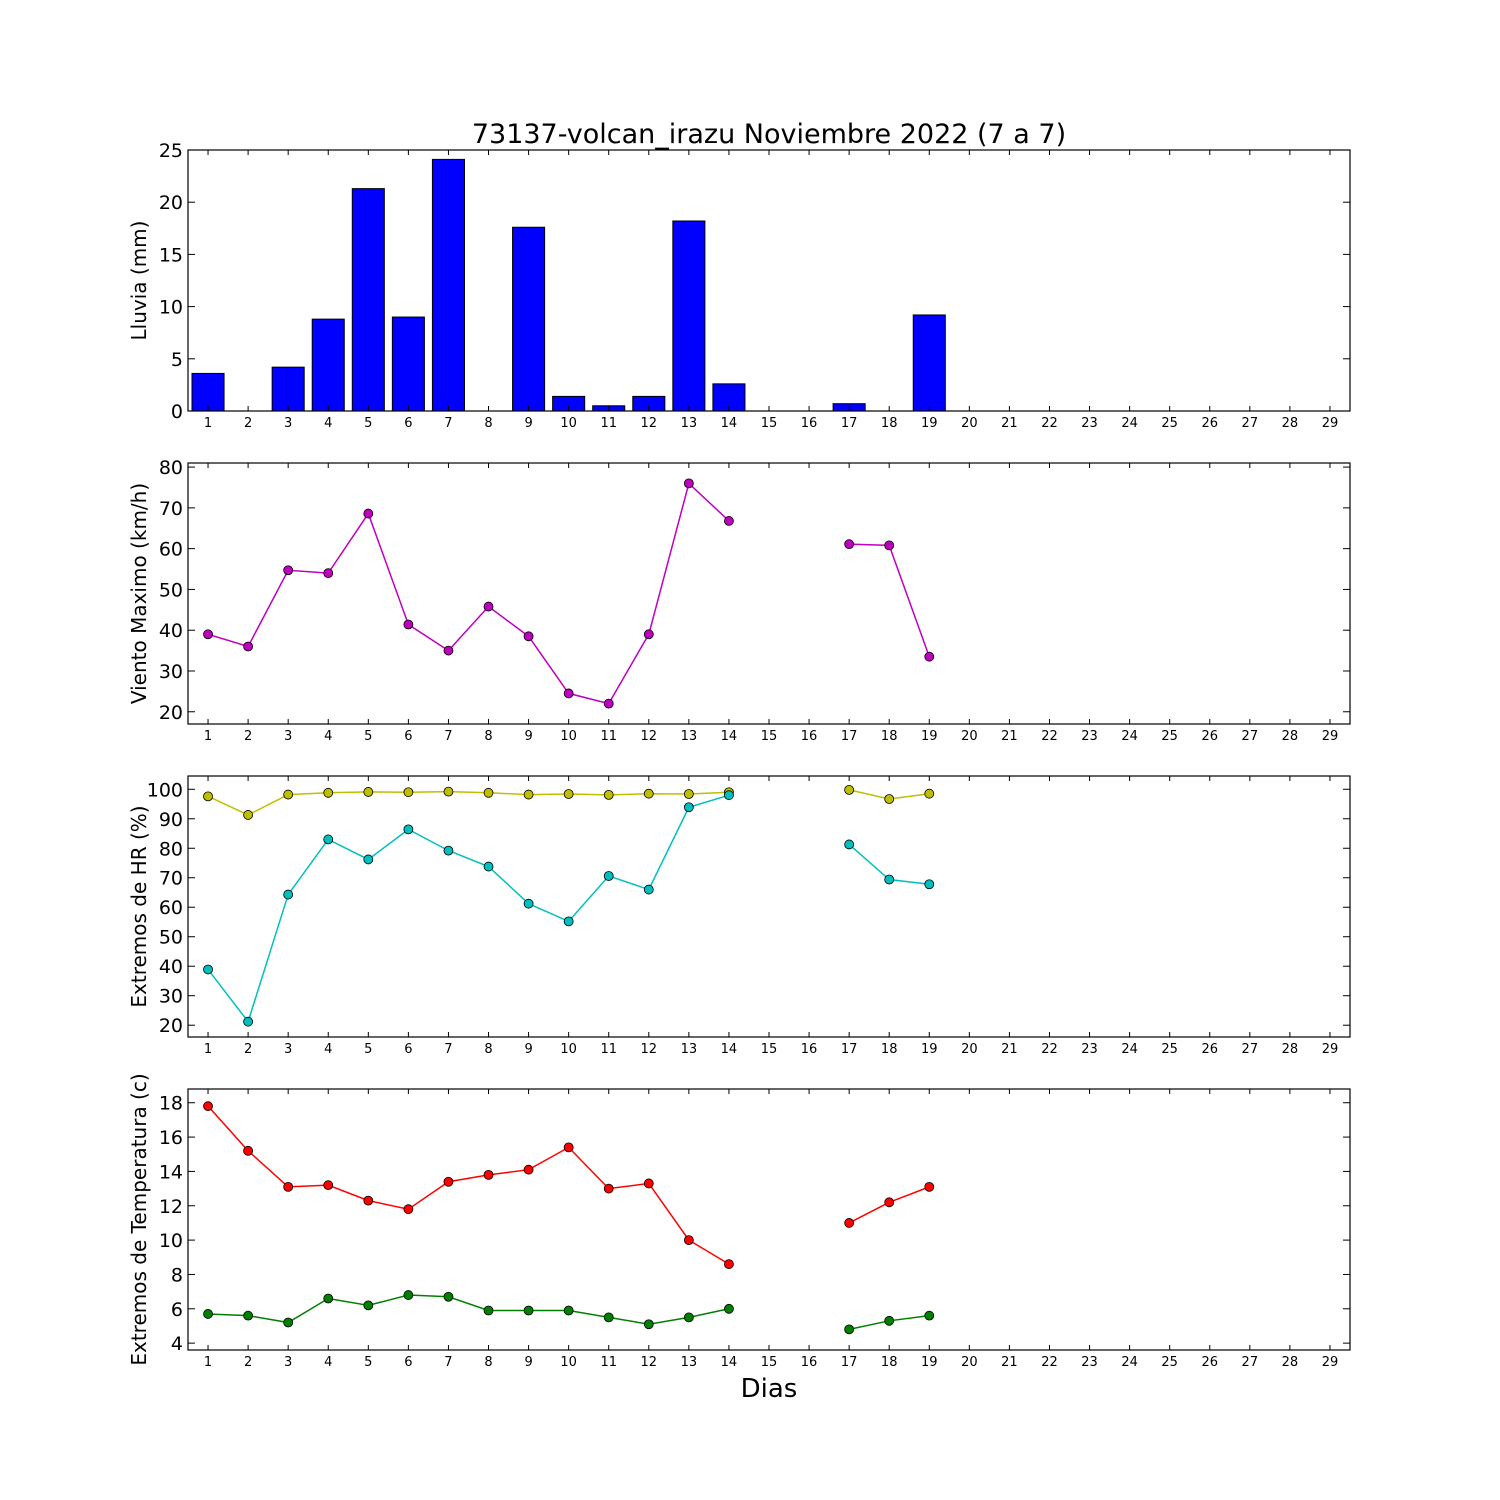  I want to click on x-tick-label: 8, so click(488, 736).